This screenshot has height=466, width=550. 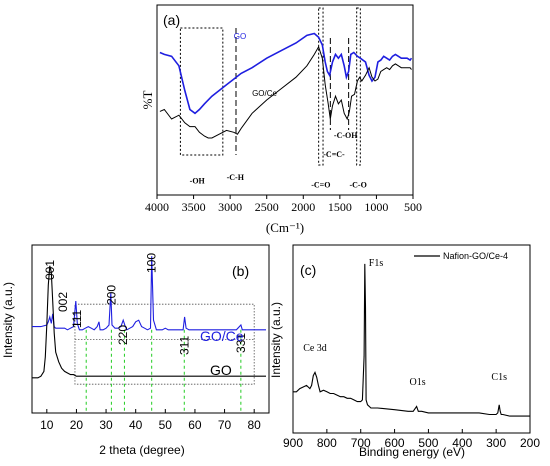 I want to click on panel-a-series: GO GO/Ce, so click(x=286, y=85).